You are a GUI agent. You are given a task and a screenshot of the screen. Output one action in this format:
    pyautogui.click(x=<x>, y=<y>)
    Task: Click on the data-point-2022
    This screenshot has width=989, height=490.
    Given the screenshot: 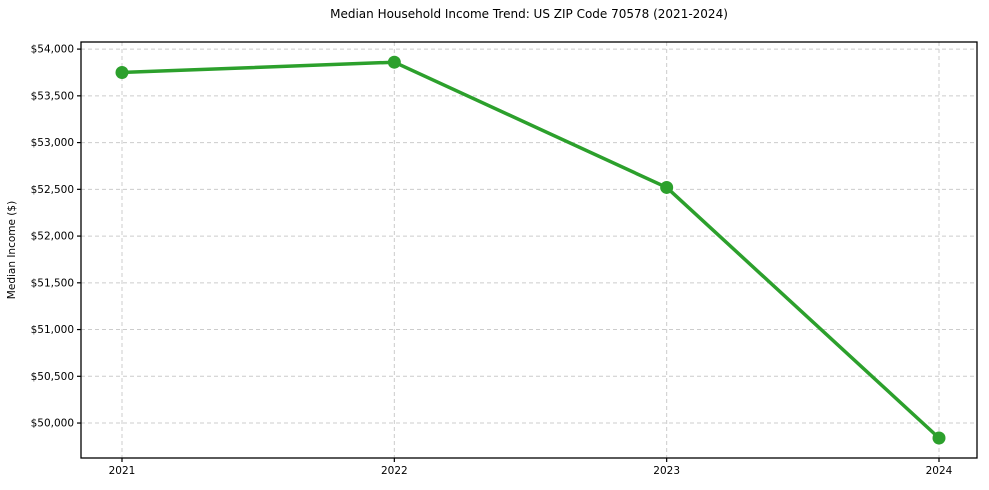 What is the action you would take?
    pyautogui.click(x=394, y=62)
    